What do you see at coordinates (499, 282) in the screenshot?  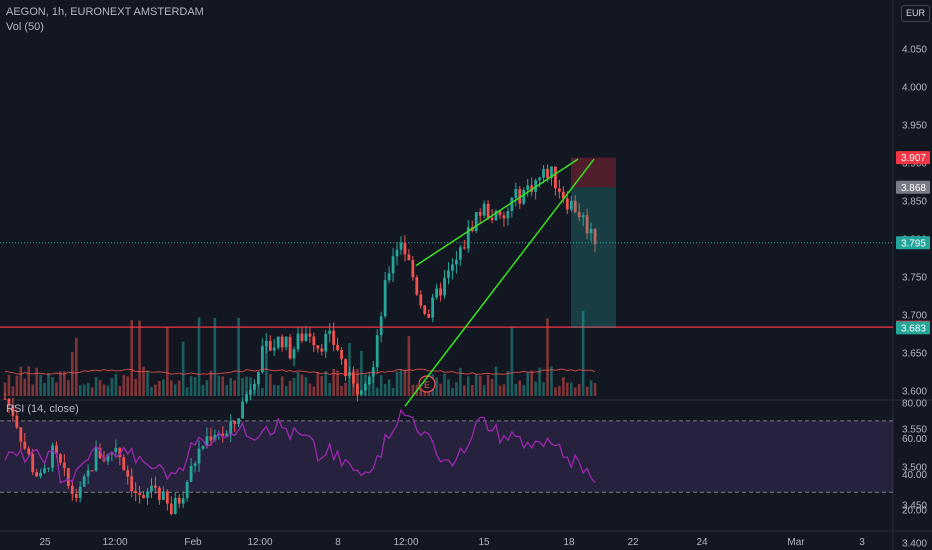 I see `wedge-lower-line` at bounding box center [499, 282].